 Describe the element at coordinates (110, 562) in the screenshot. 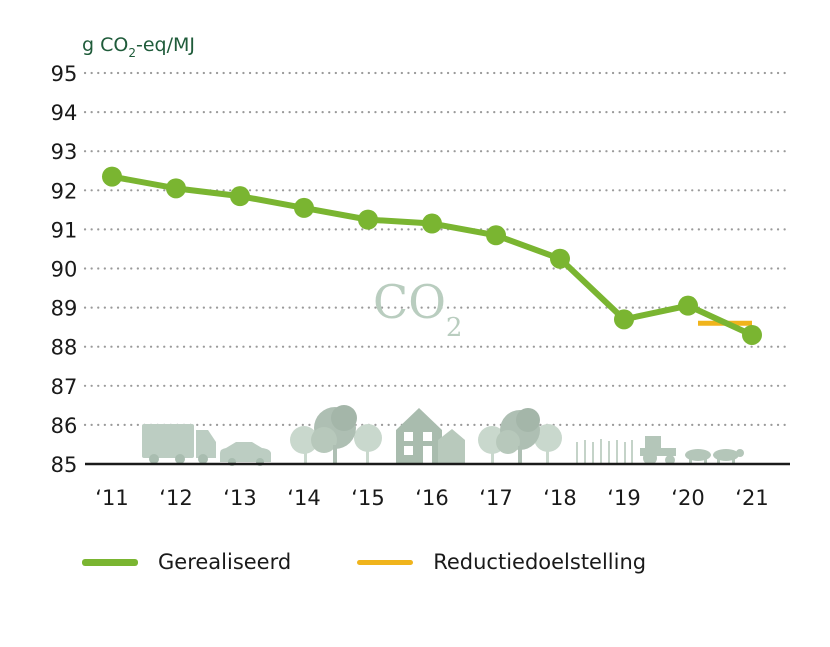

I see `legend-swatch-realized` at that location.